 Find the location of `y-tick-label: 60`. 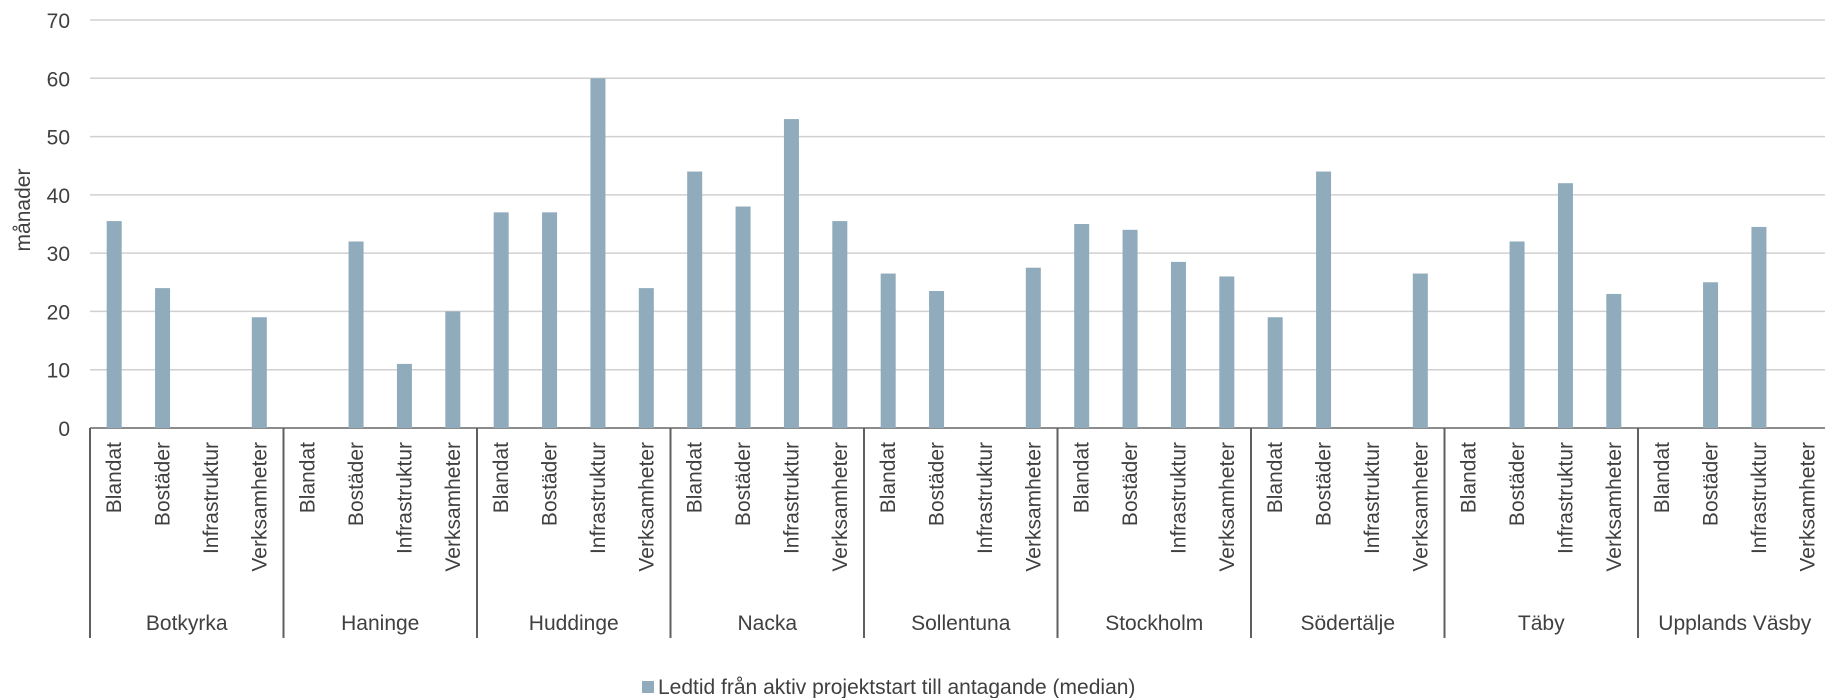

y-tick-label: 60 is located at coordinates (58, 79).